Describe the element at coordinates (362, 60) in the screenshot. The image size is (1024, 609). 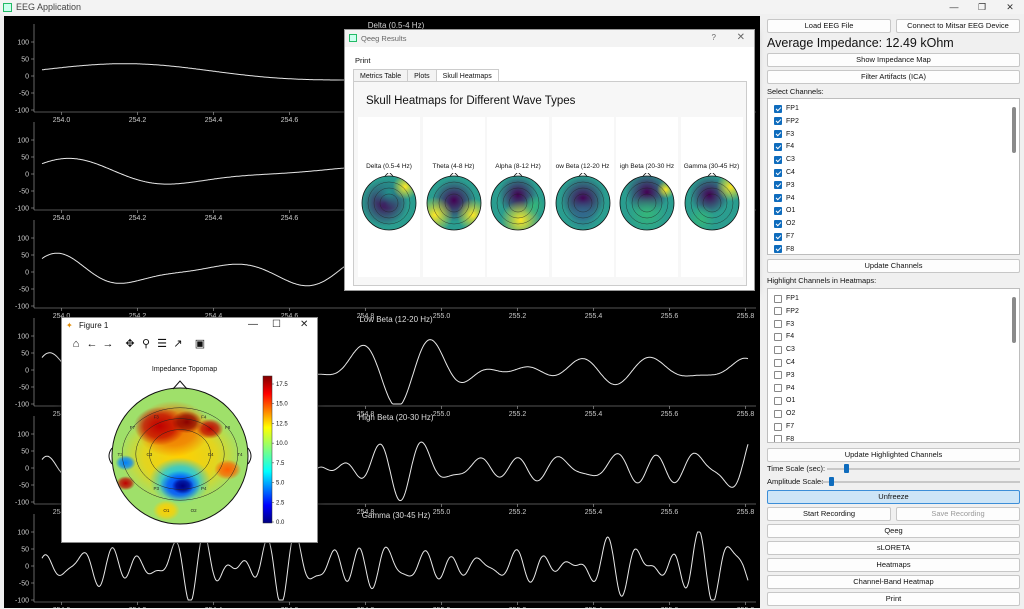
I see `qeeg-print-menu: Print` at that location.